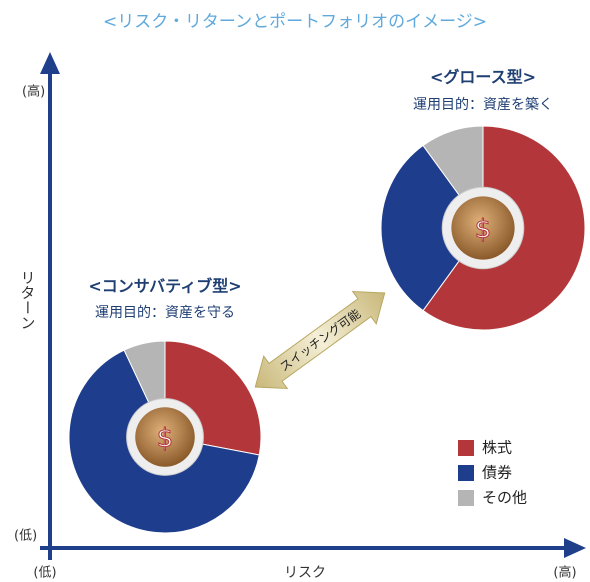 Image resolution: width=590 pixels, height=582 pixels. Describe the element at coordinates (483, 105) in the screenshot. I see `portfolio-purpose: 運用目的：資産を築く` at that location.